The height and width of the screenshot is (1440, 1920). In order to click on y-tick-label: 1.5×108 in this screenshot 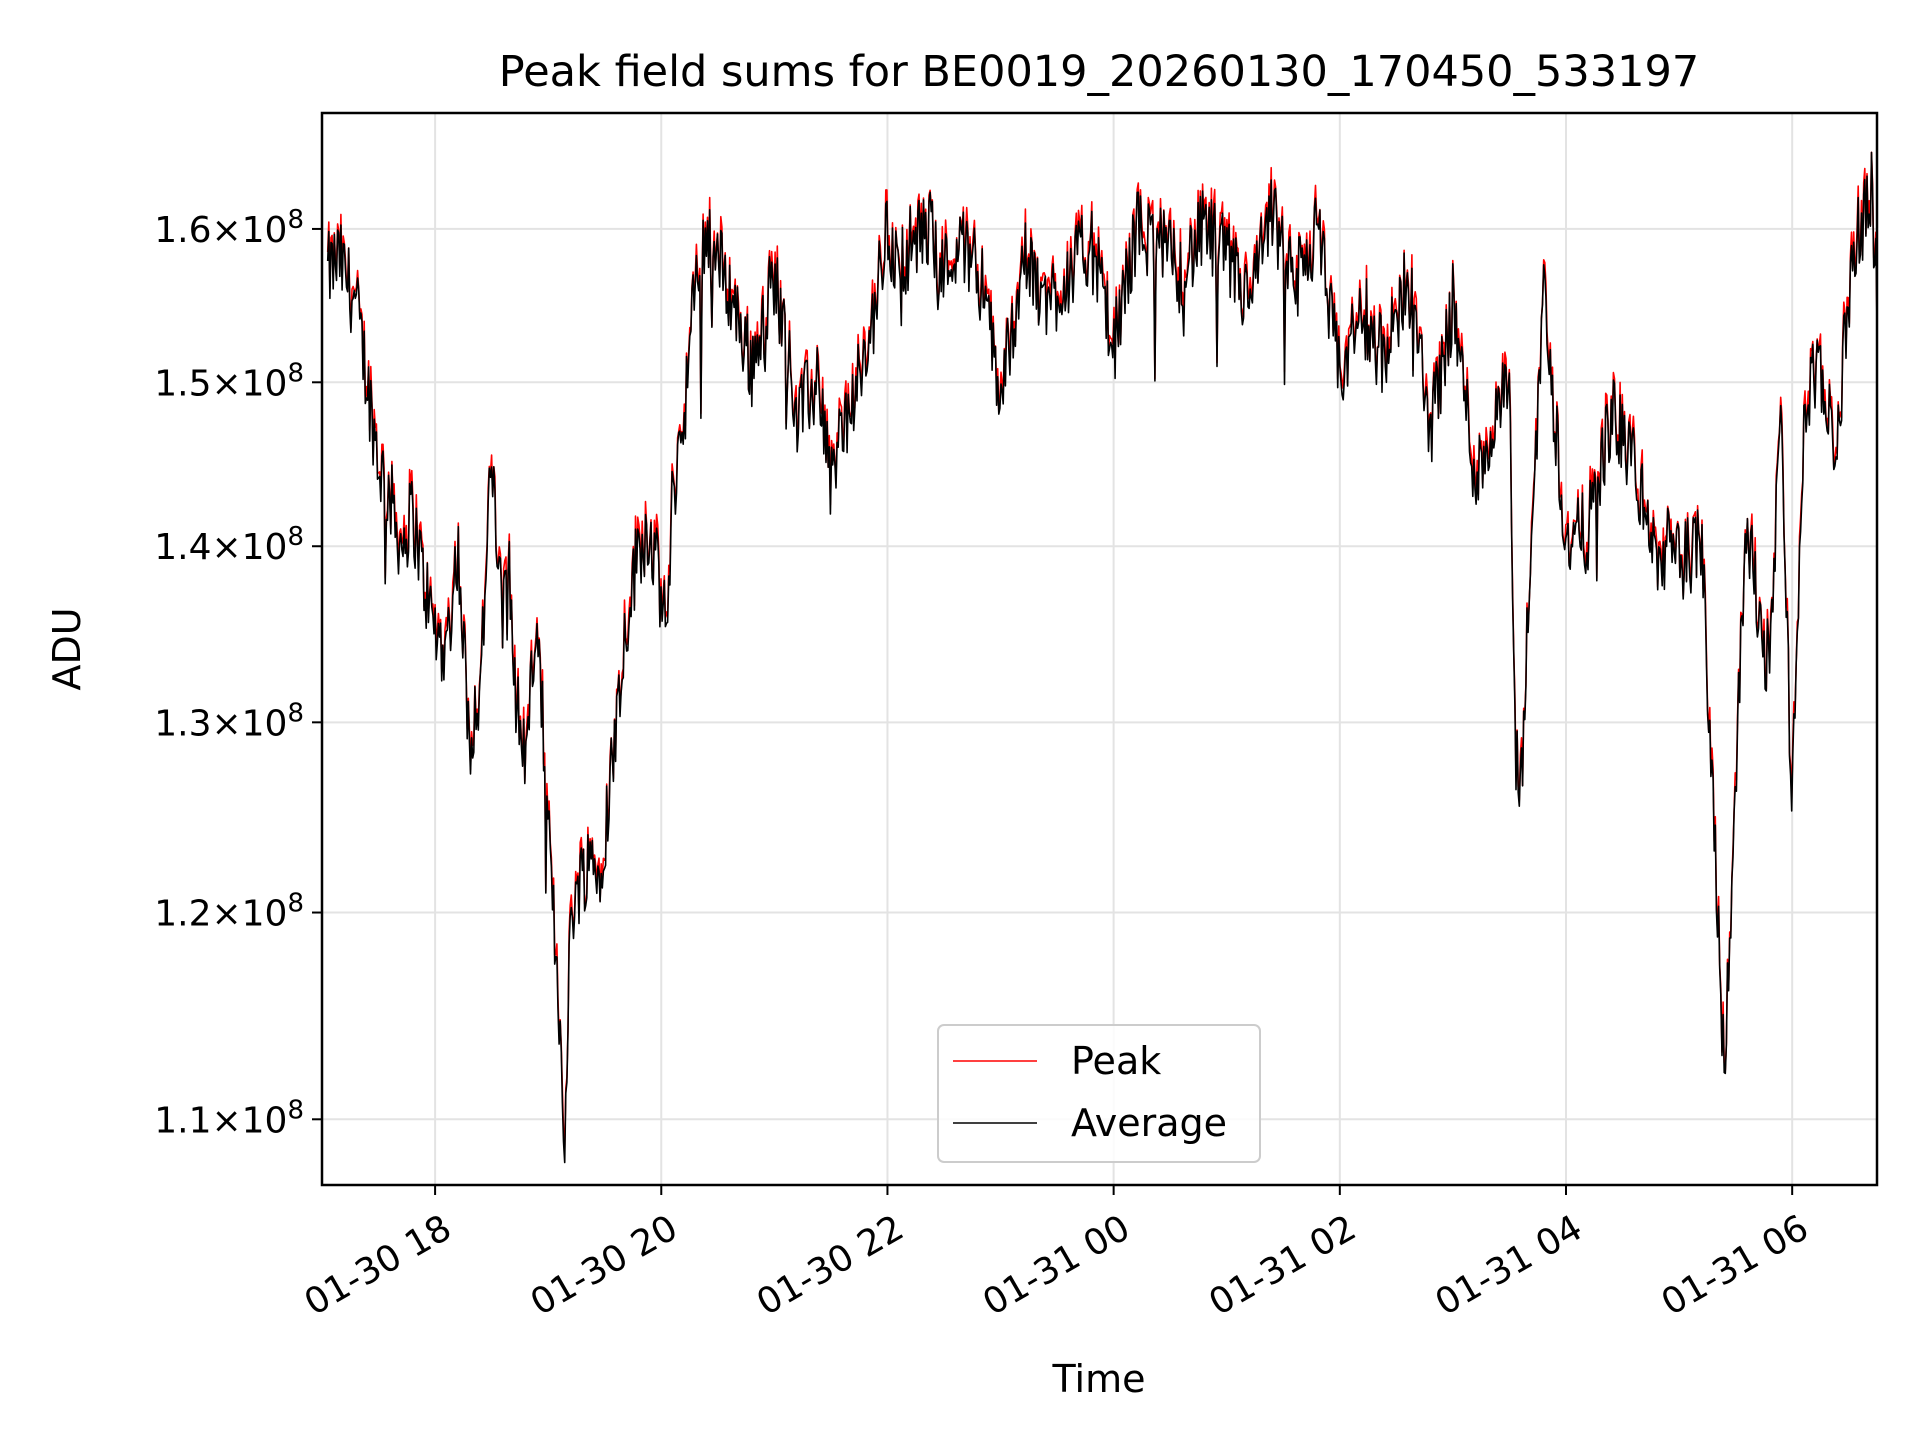, I will do `click(229, 381)`.